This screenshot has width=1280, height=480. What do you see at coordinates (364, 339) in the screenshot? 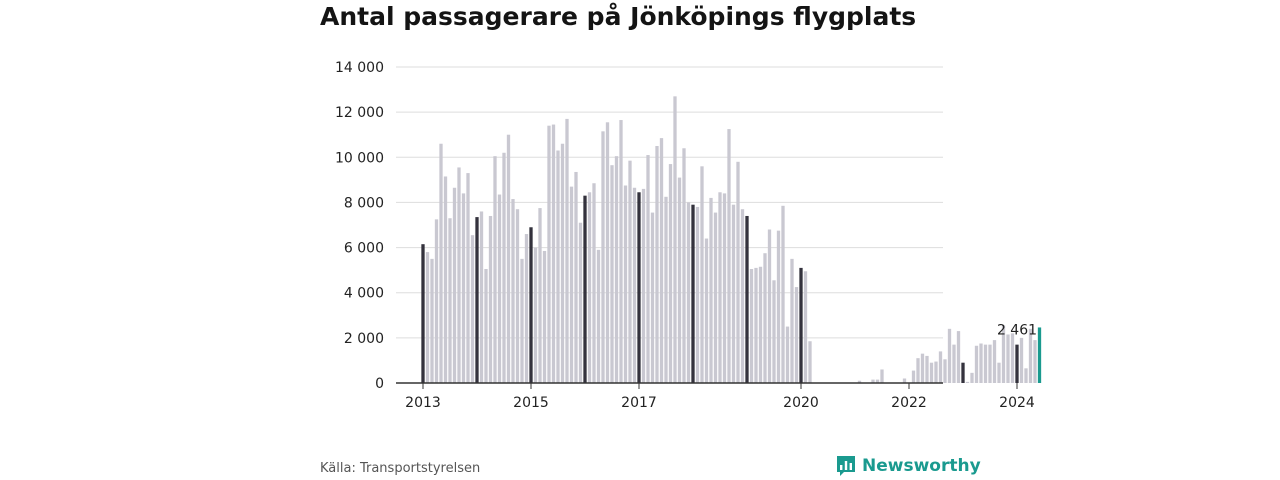
I see `y-tick-label: 2 000` at bounding box center [364, 339].